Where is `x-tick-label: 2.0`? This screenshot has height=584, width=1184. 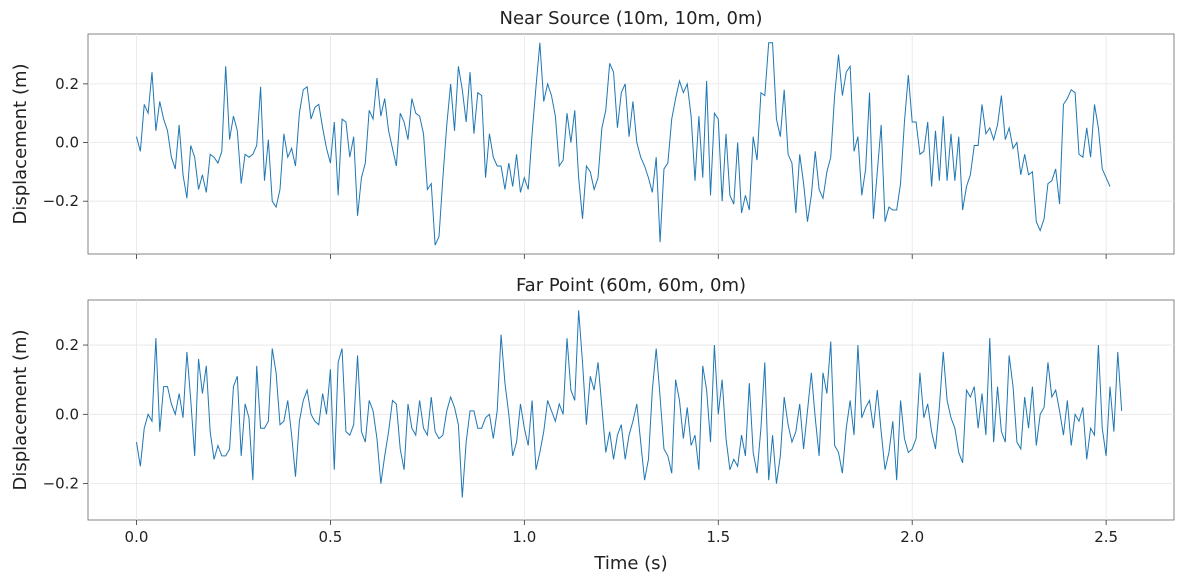 x-tick-label: 2.0 is located at coordinates (912, 537).